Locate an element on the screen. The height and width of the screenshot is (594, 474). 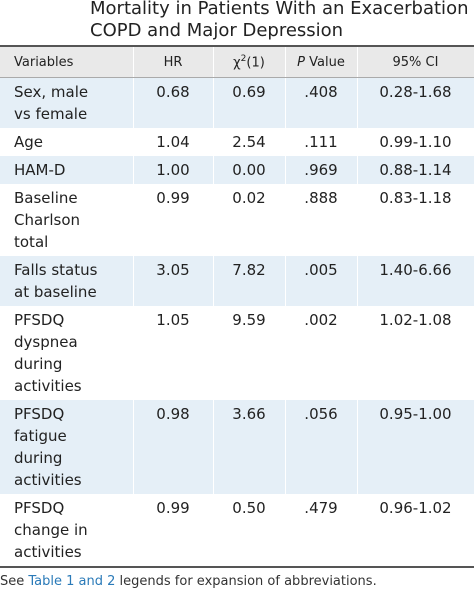
cell-line: at baseline is located at coordinates (55, 292).